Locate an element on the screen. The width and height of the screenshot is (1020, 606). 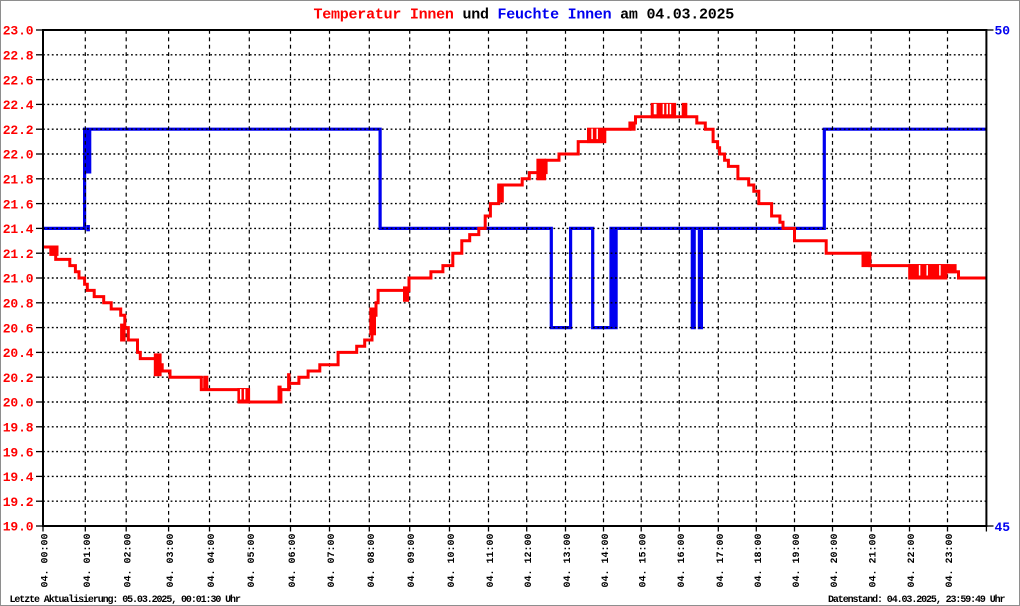
svg-text: 45 is located at coordinates (1003, 527).